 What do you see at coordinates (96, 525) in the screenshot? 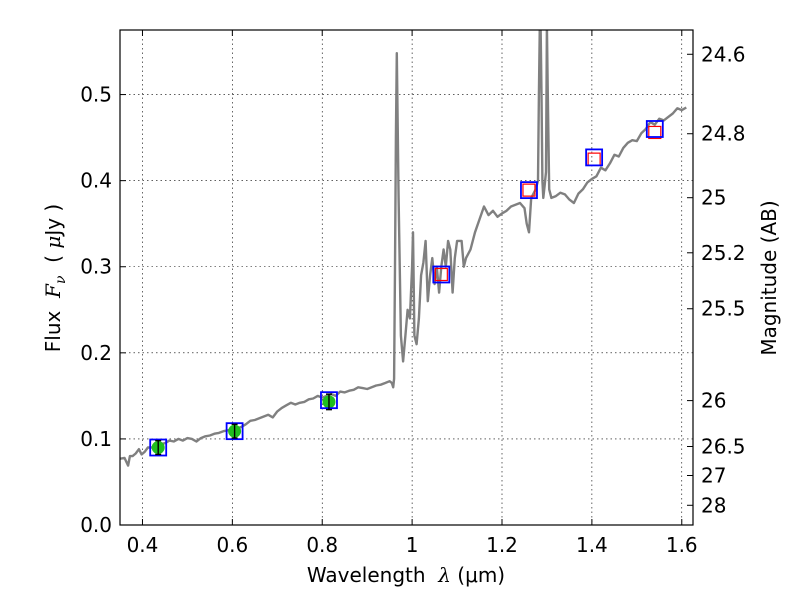
I see `y-tick-label: 0.0` at bounding box center [96, 525].